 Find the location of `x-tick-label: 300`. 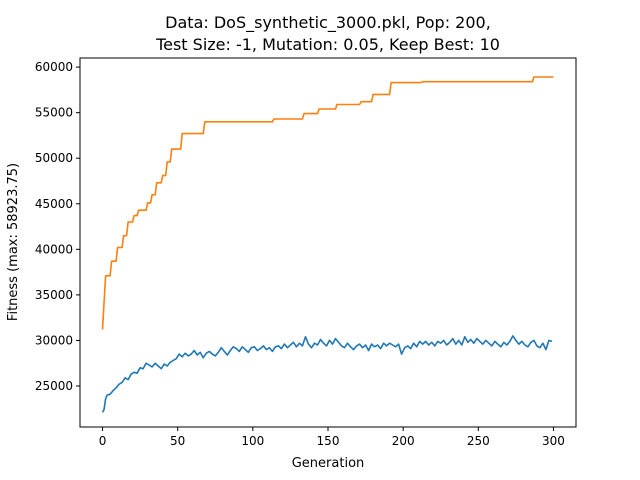

x-tick-label: 300 is located at coordinates (553, 441).